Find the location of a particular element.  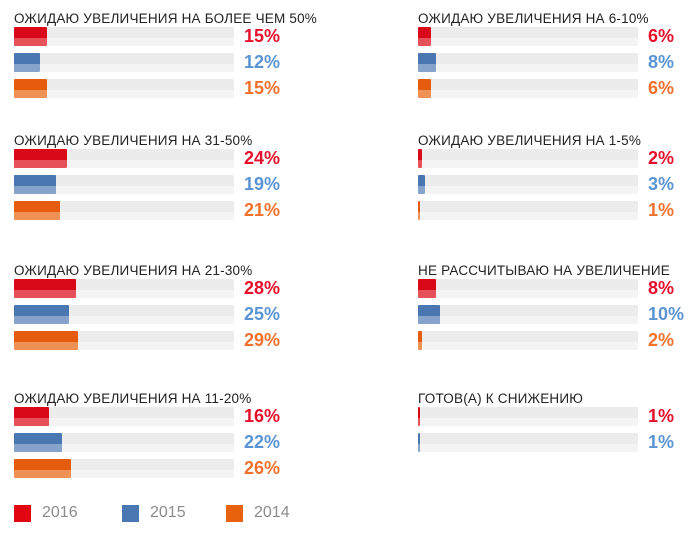

bar-row-2016: 16% is located at coordinates (179, 416).